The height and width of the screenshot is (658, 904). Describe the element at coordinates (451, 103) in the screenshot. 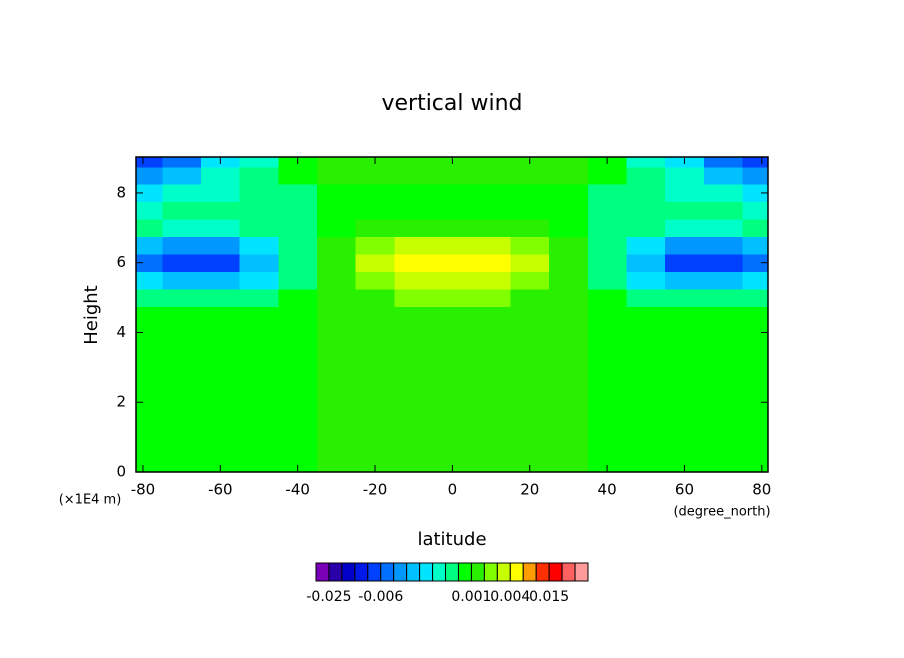

I see `chart-title: vertical wind` at that location.